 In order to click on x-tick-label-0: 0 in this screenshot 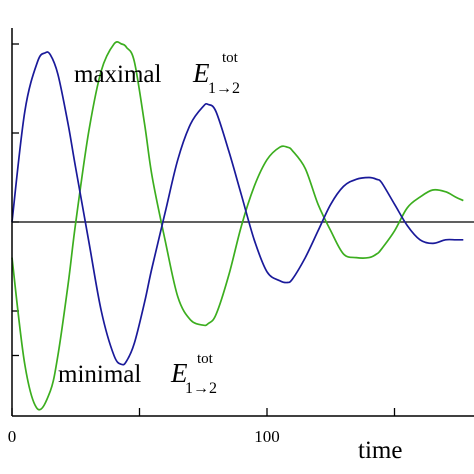, I will do `click(12, 436)`.